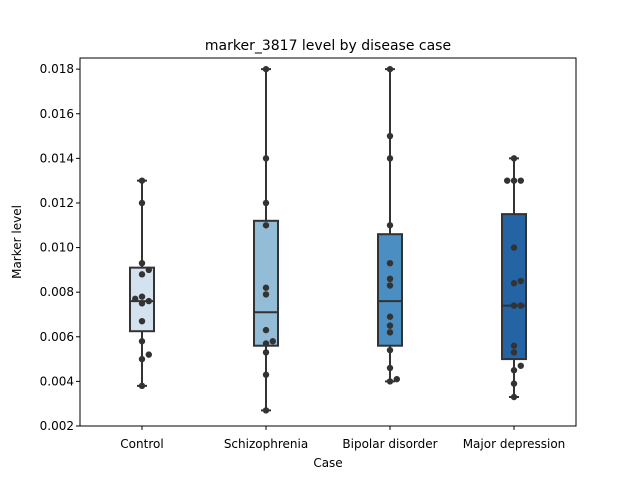  Describe the element at coordinates (57, 292) in the screenshot. I see `y-tick-label: 0.008` at that location.